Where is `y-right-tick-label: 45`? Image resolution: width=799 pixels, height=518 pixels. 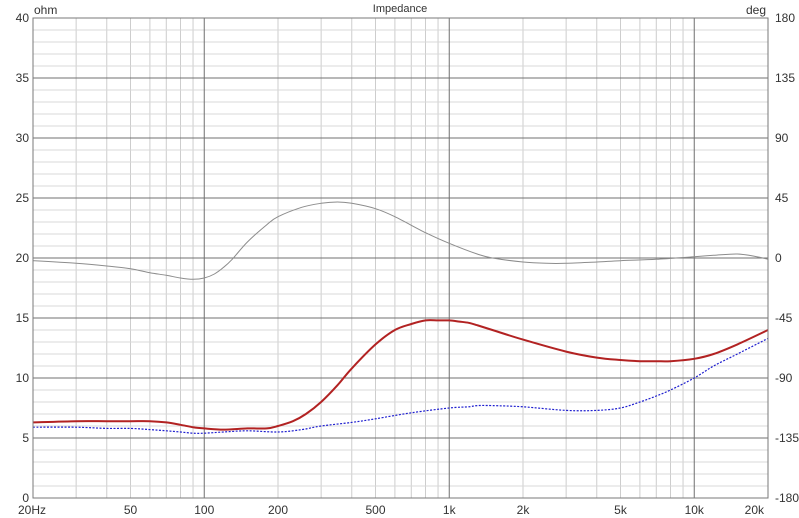
y-right-tick-label: 45 is located at coordinates (782, 198).